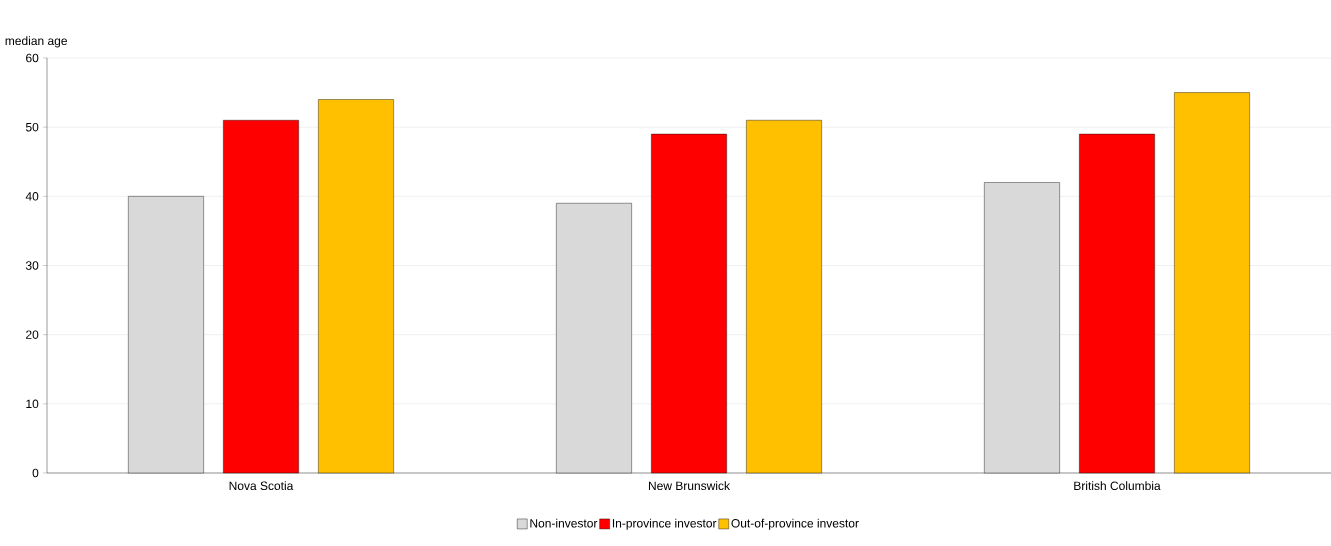 Image resolution: width=1331 pixels, height=546 pixels. What do you see at coordinates (32, 196) in the screenshot?
I see `y-tick-label: 40` at bounding box center [32, 196].